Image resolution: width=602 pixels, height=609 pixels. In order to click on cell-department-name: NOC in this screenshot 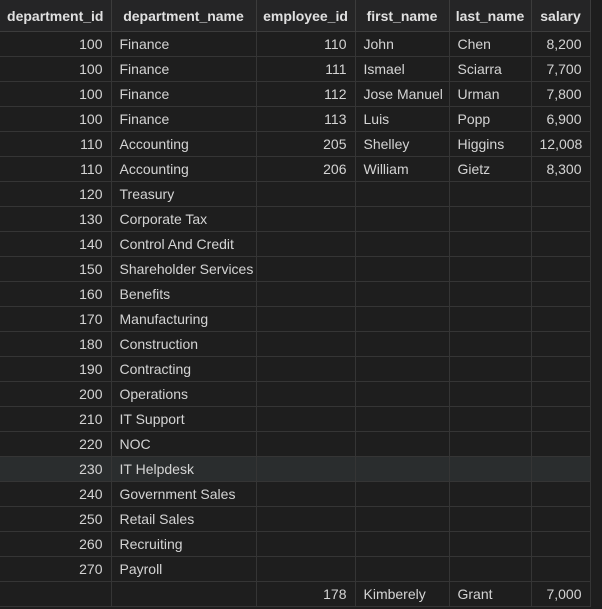, I will do `click(184, 444)`.